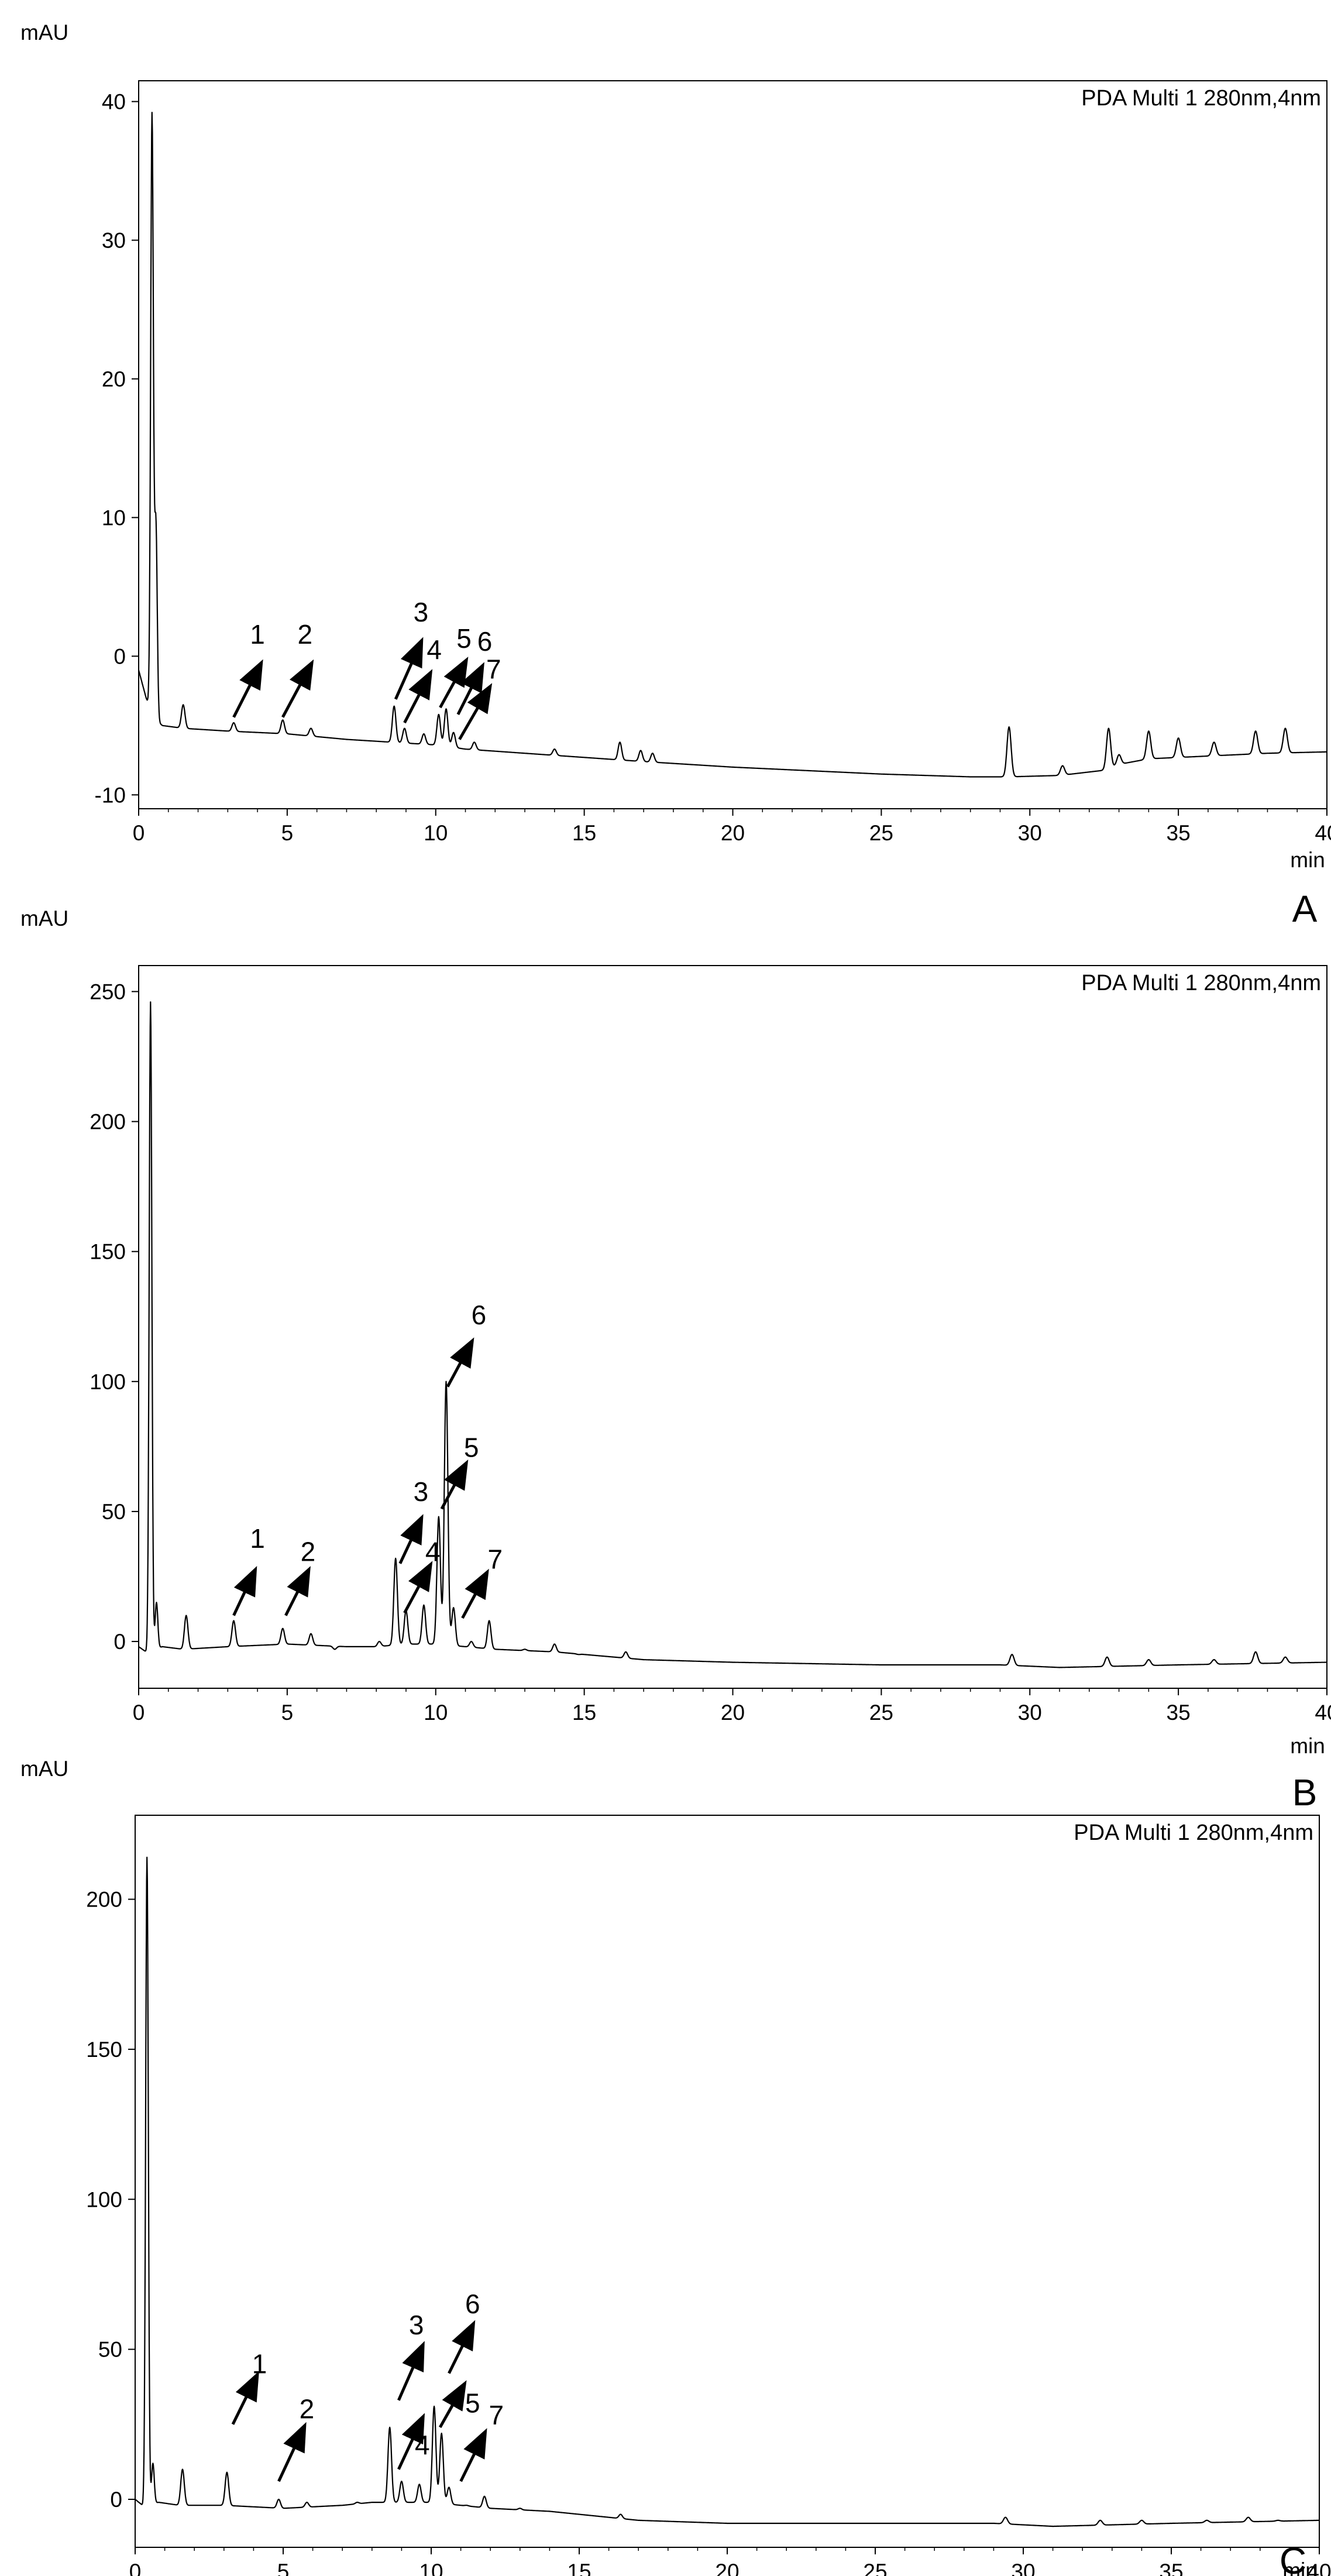 This screenshot has height=2576, width=1331. Describe the element at coordinates (1293, 2558) in the screenshot. I see `panel-letter: C` at that location.